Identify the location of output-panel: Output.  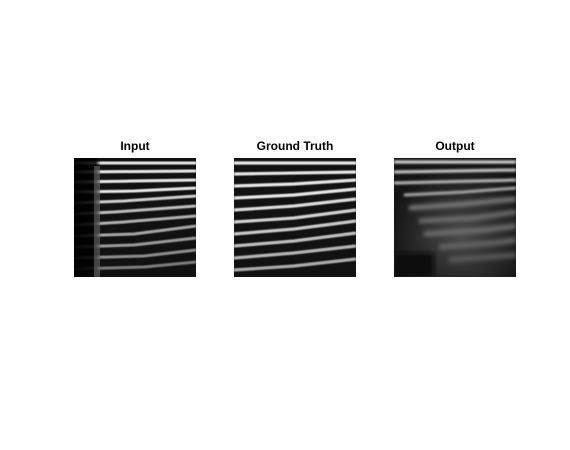
(455, 208).